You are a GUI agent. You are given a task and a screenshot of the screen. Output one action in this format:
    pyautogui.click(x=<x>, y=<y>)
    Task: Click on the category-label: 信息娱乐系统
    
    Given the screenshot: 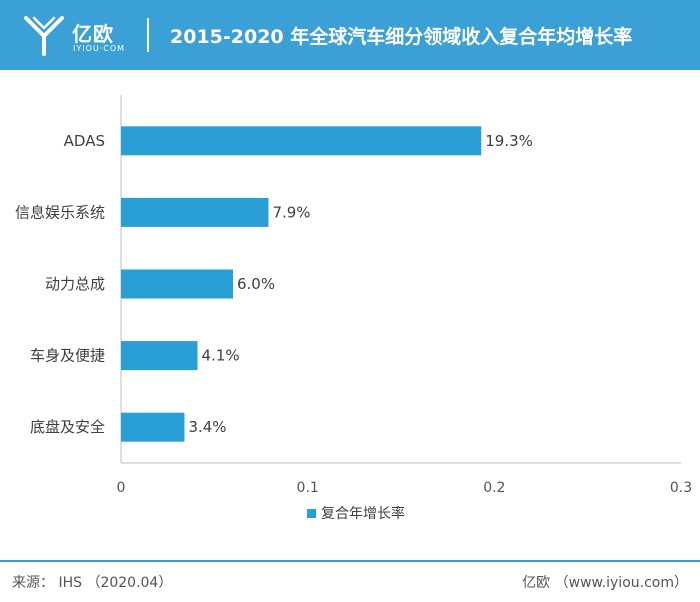 What is the action you would take?
    pyautogui.click(x=60, y=212)
    